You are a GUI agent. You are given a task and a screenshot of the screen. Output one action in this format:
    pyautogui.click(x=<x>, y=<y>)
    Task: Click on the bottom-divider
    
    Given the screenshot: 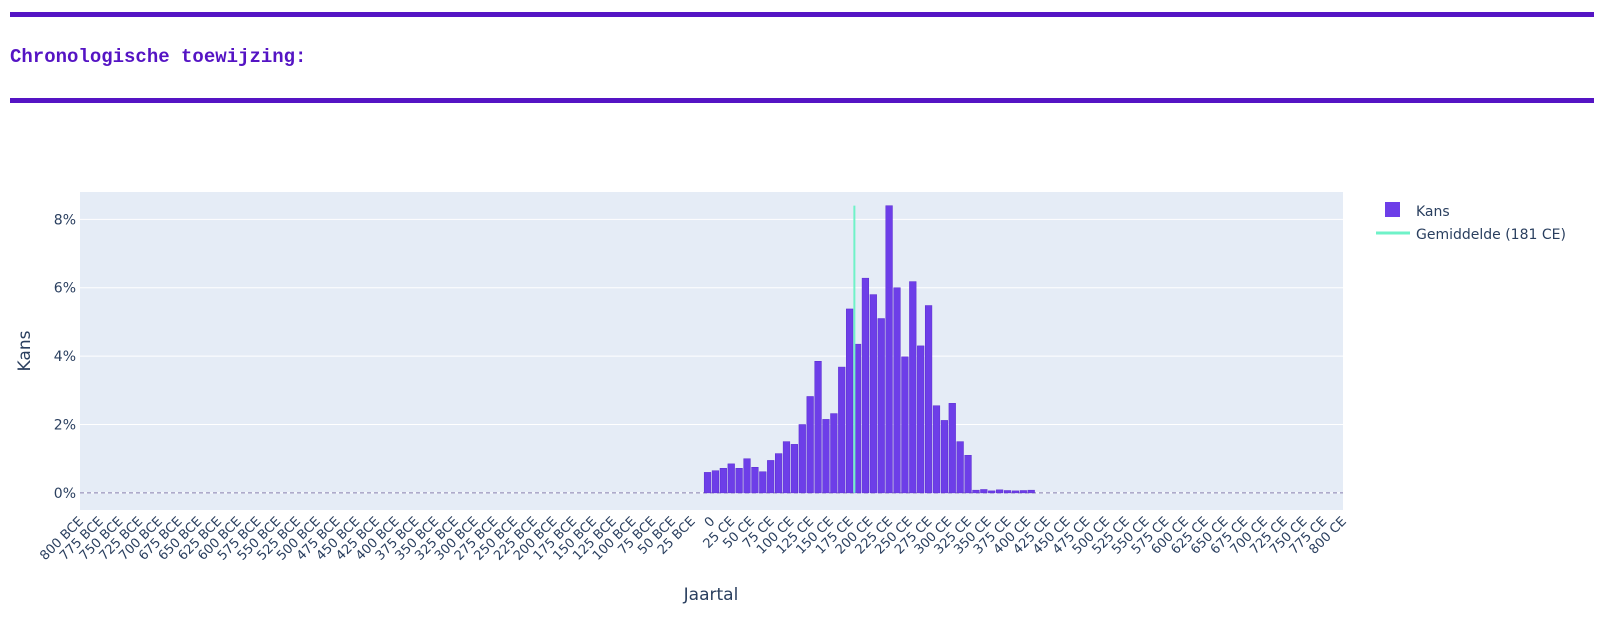 What is the action you would take?
    pyautogui.click(x=802, y=100)
    